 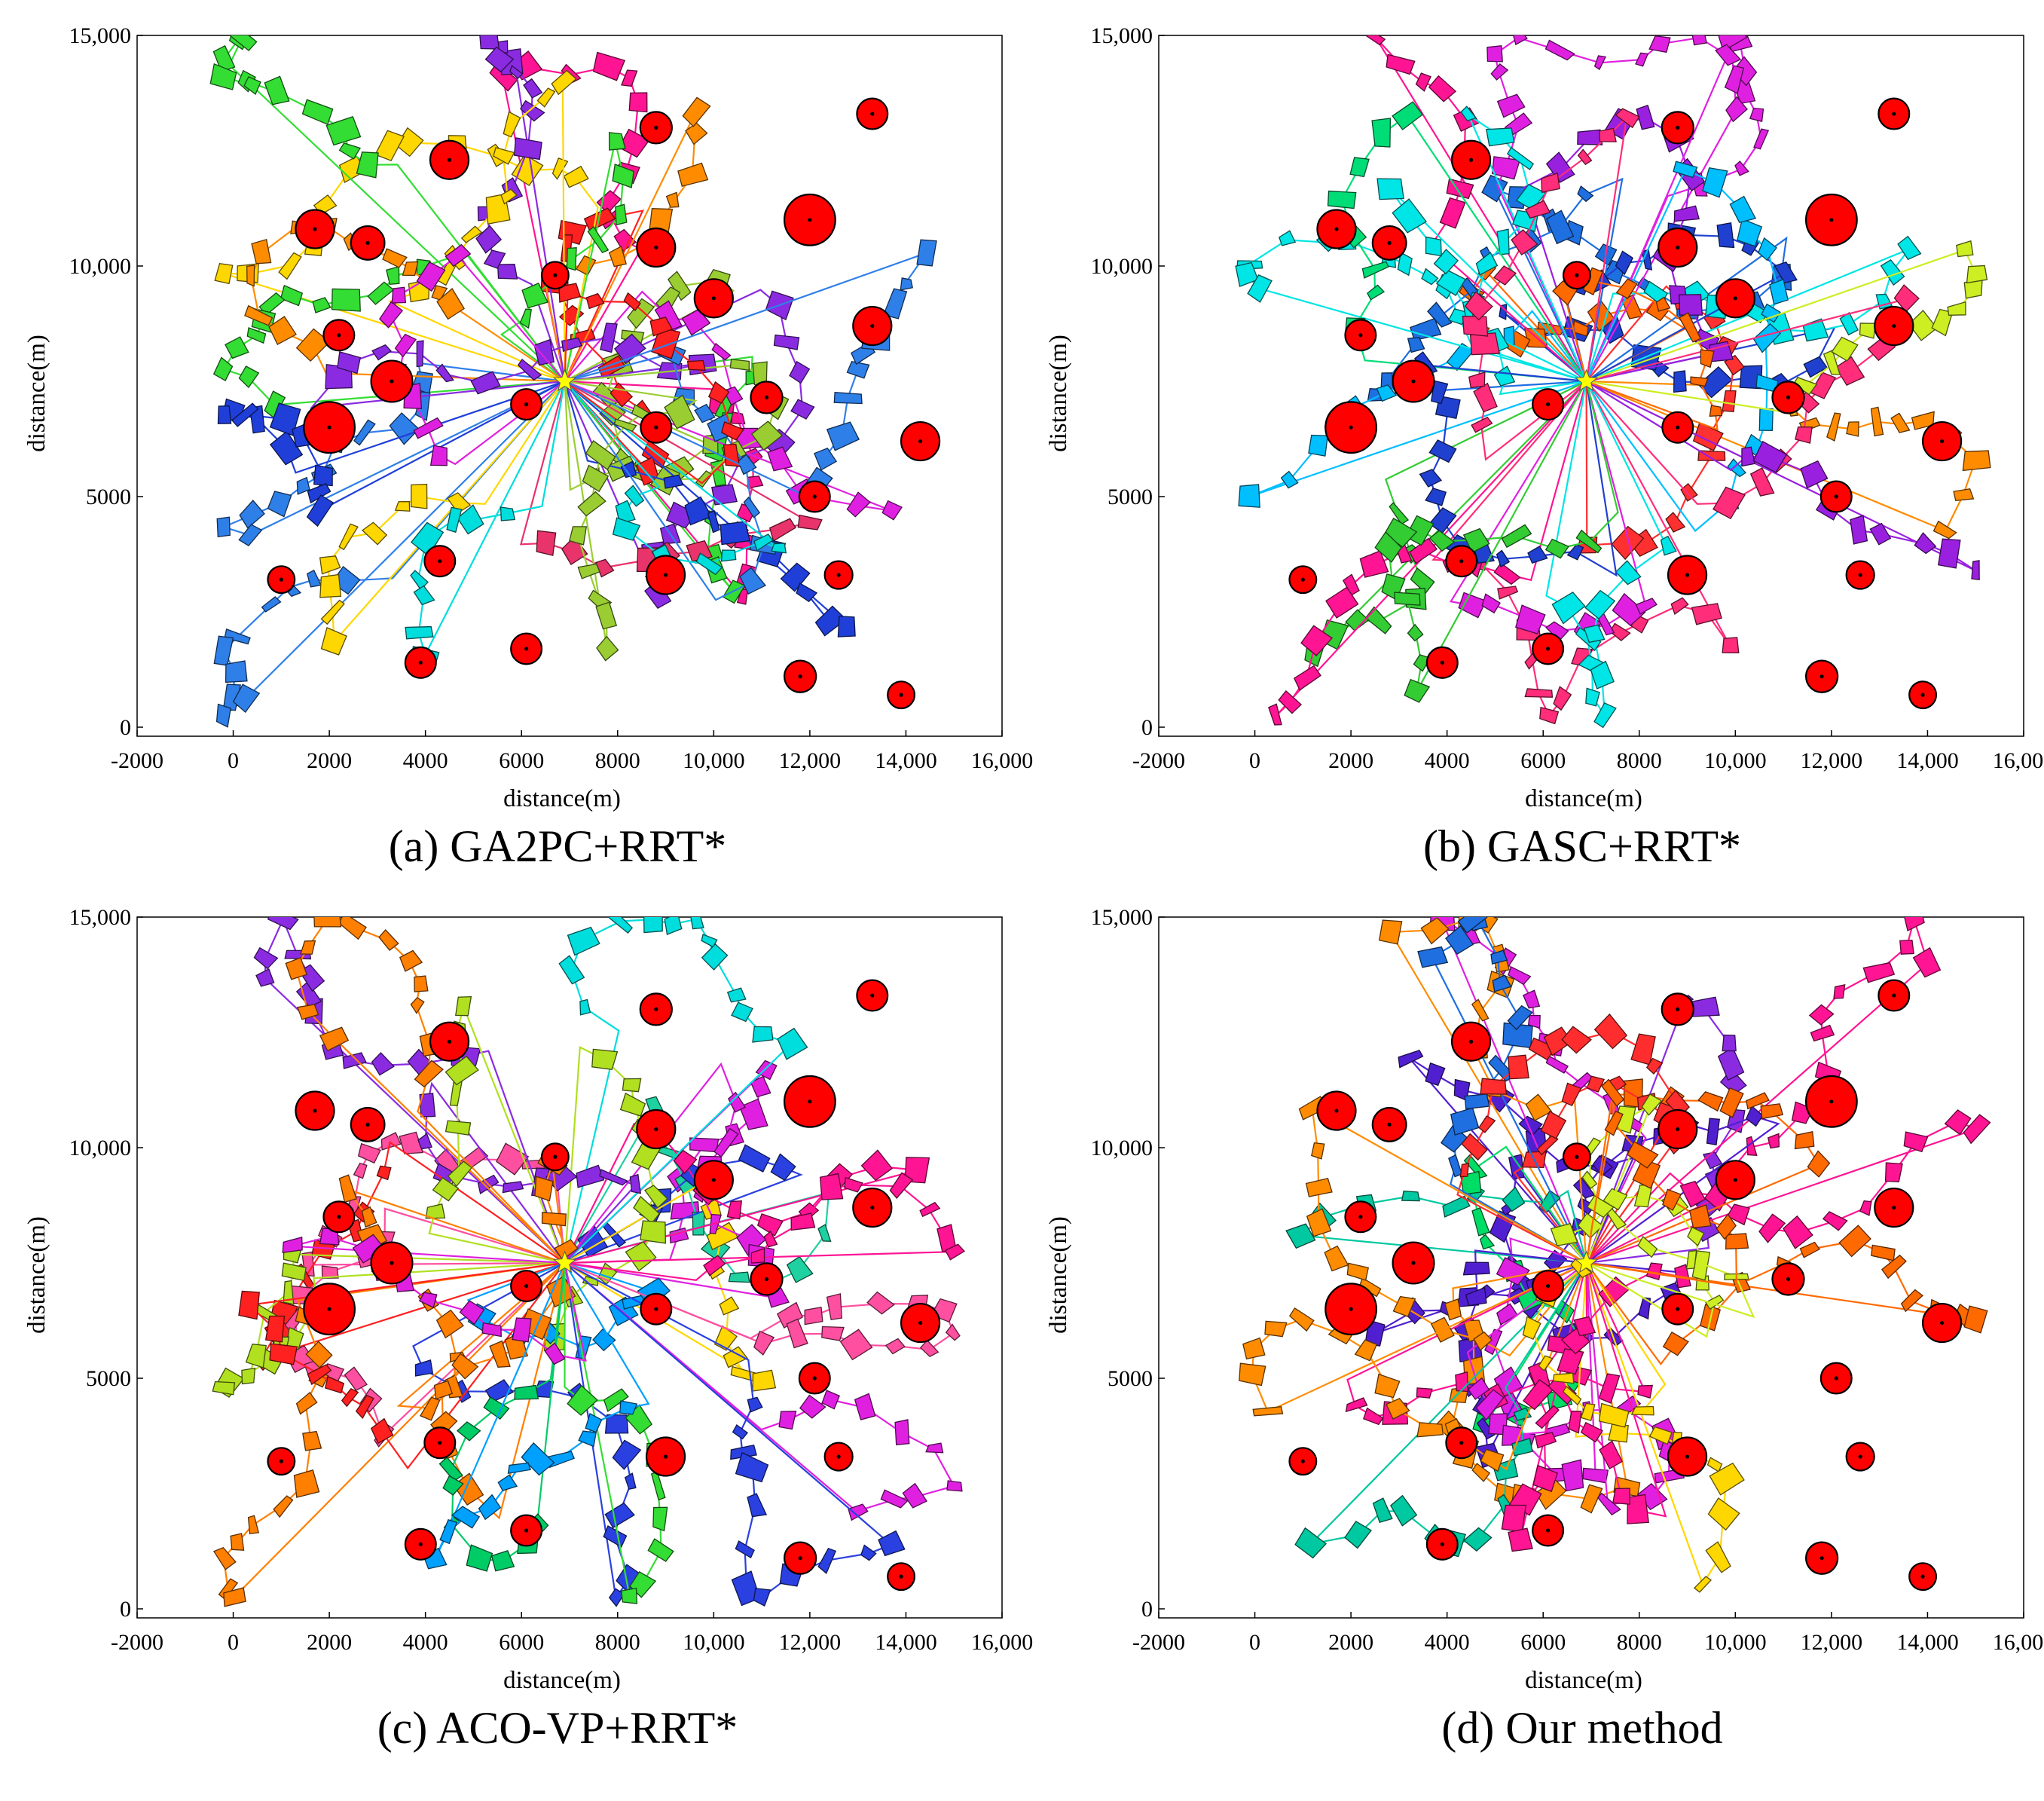 What do you see at coordinates (1543, 1642) in the screenshot?
I see `x-tick-label: 6000` at bounding box center [1543, 1642].